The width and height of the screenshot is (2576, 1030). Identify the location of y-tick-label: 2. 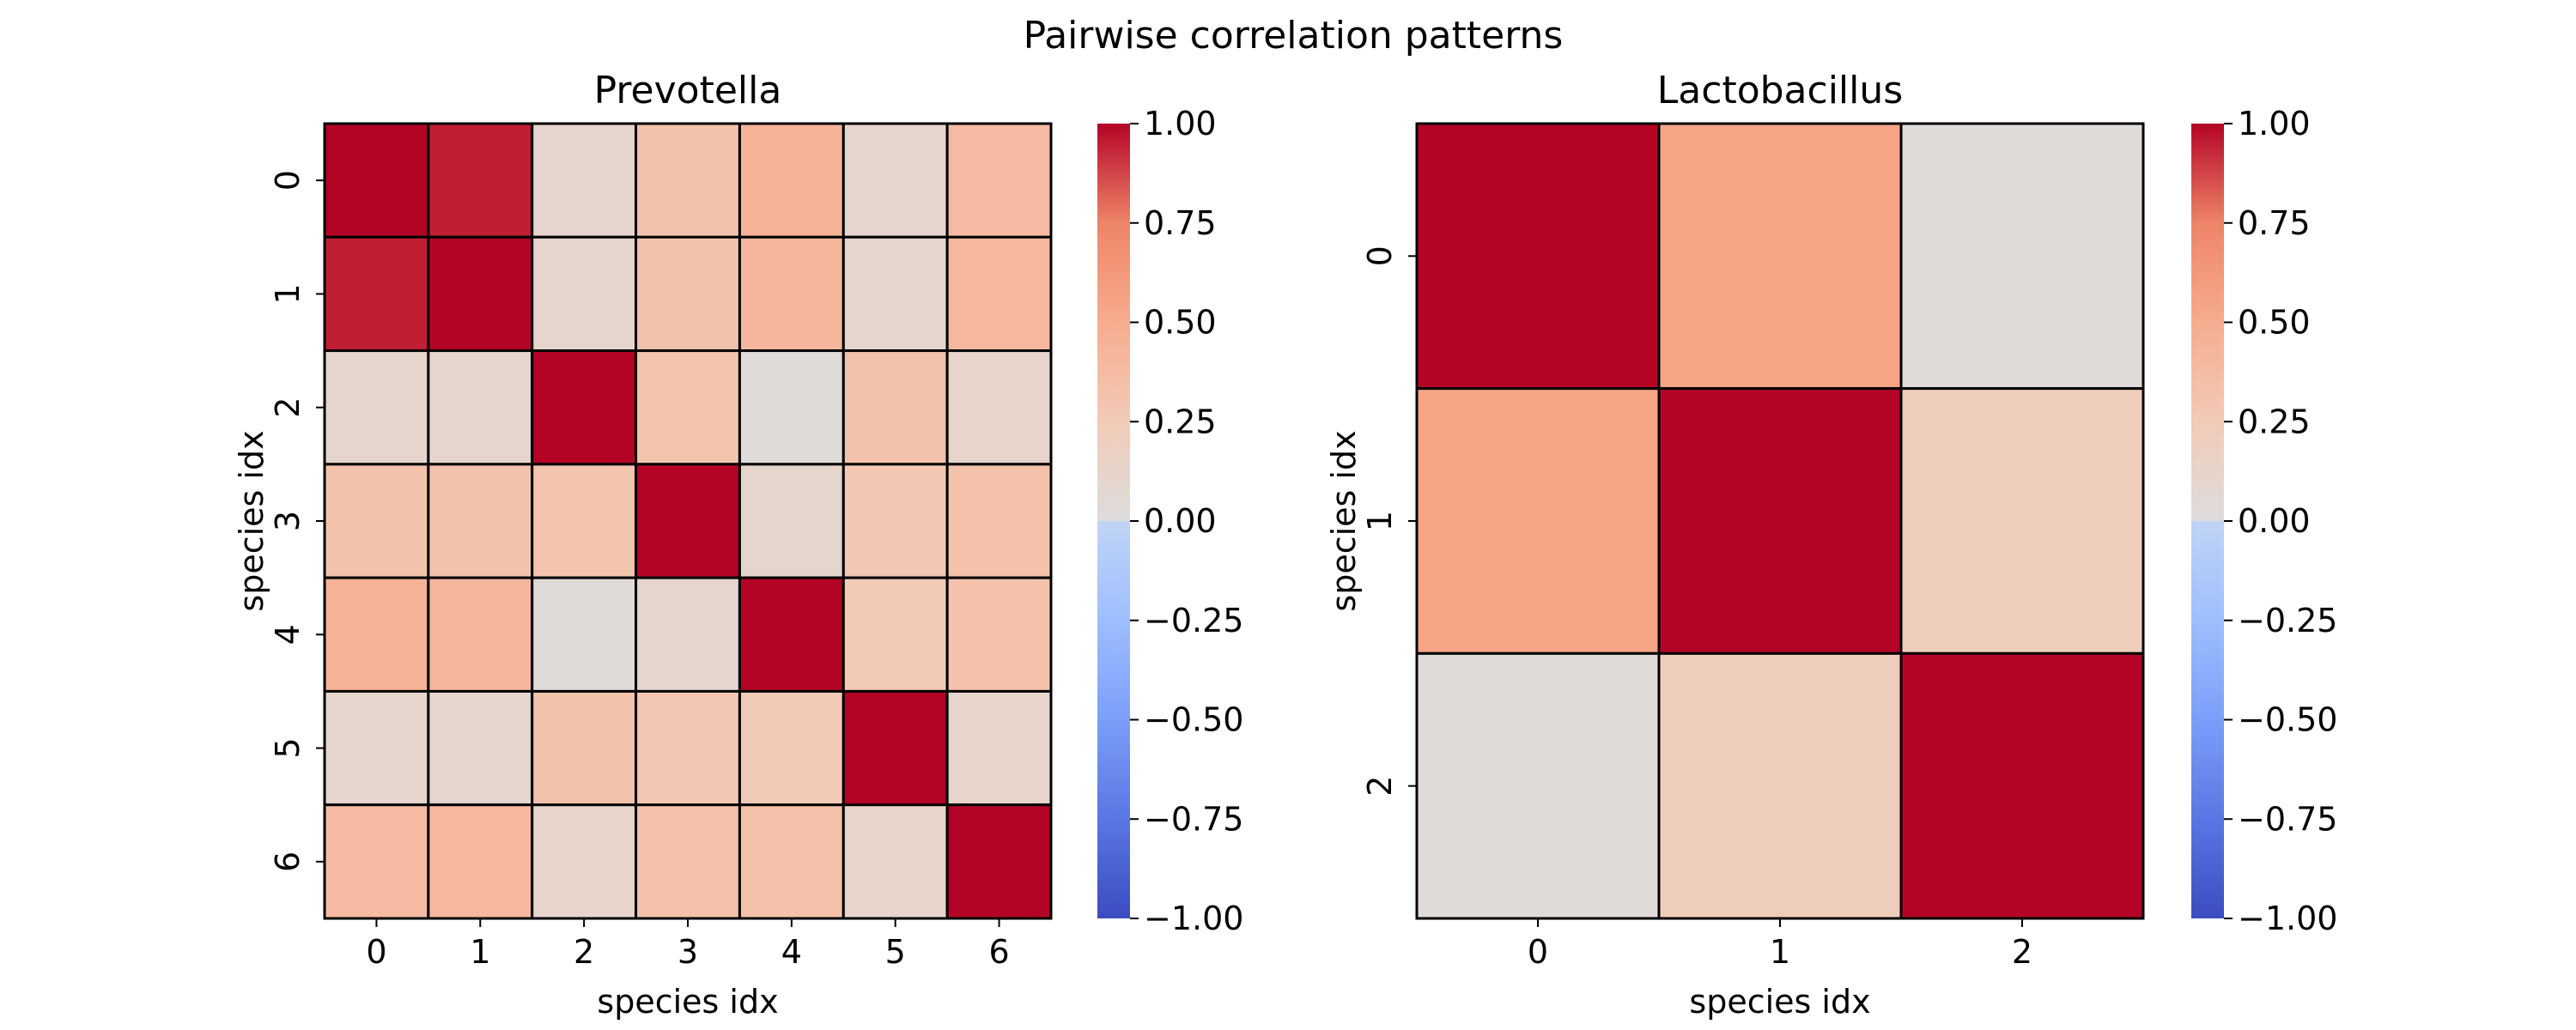
(1380, 786).